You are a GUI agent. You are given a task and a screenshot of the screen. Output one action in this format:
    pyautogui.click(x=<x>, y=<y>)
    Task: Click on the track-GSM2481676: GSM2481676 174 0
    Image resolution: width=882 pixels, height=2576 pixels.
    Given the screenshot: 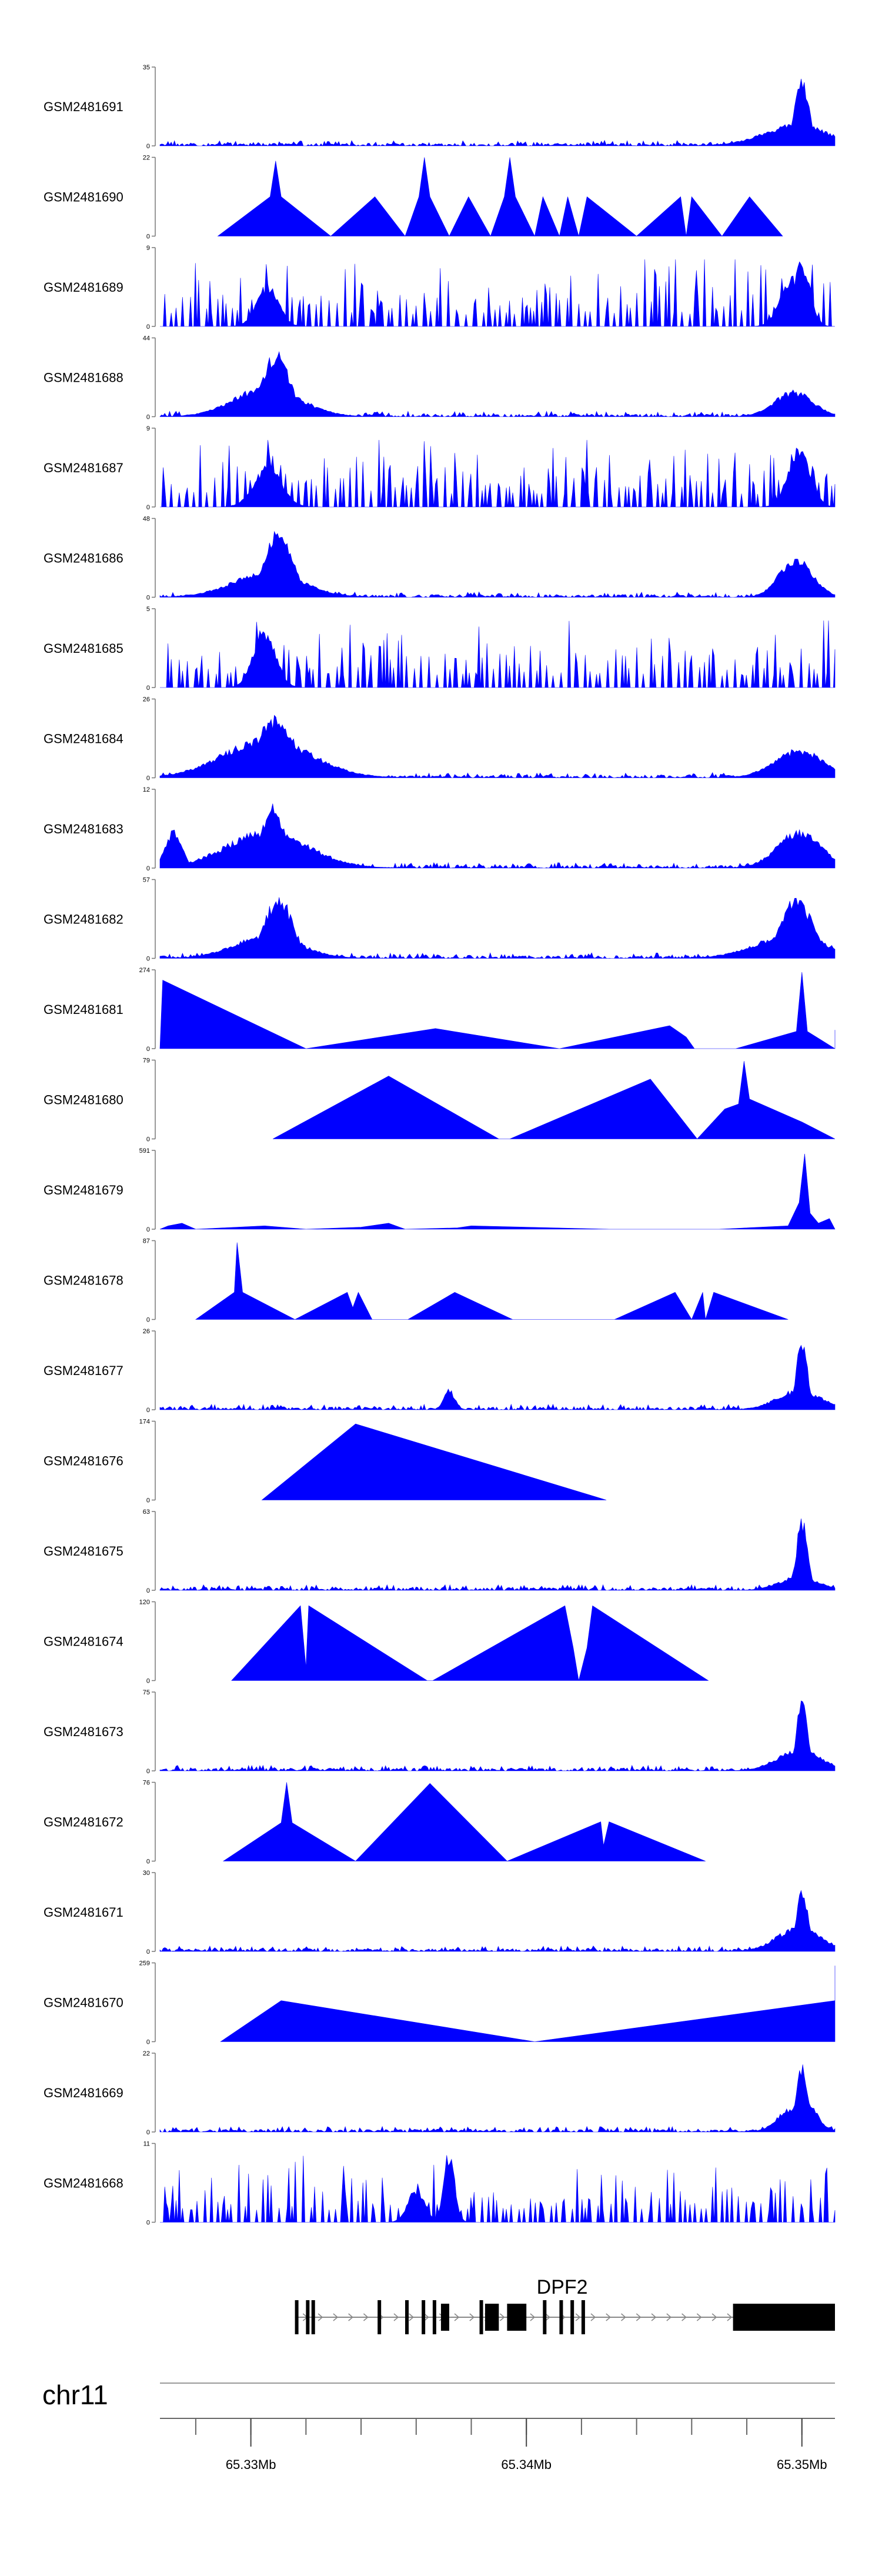 What is the action you would take?
    pyautogui.click(x=325, y=1461)
    